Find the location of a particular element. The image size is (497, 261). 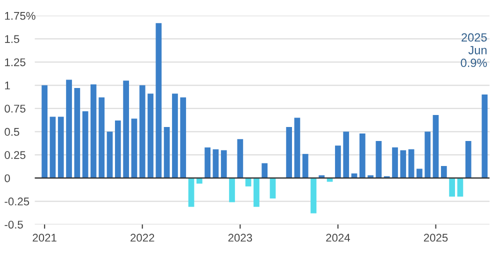

y-tick-label: -0.5 is located at coordinates (13, 224).